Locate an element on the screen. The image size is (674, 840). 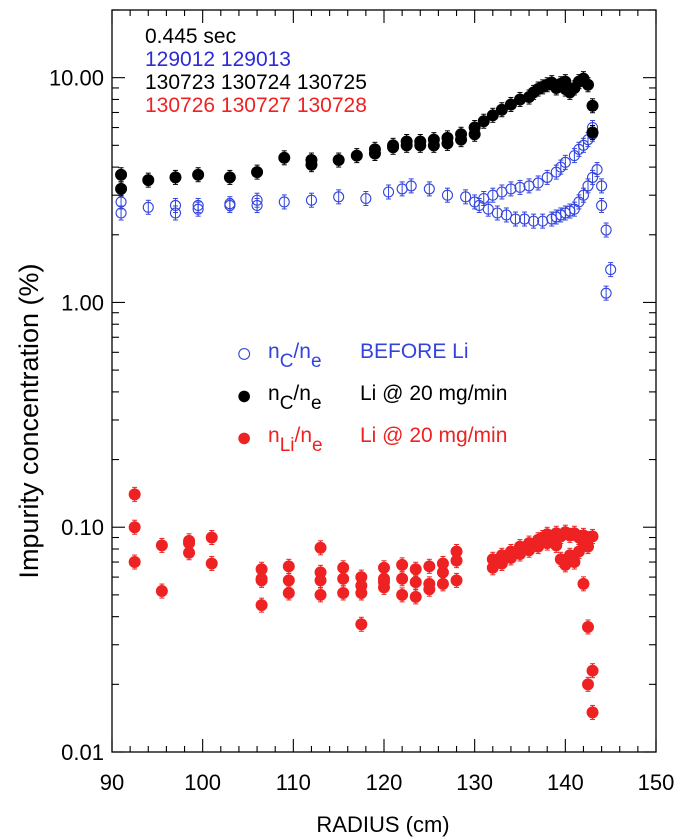
legend-entry-0: ○ nC/ne BEFORE Li is located at coordinates (352, 355).